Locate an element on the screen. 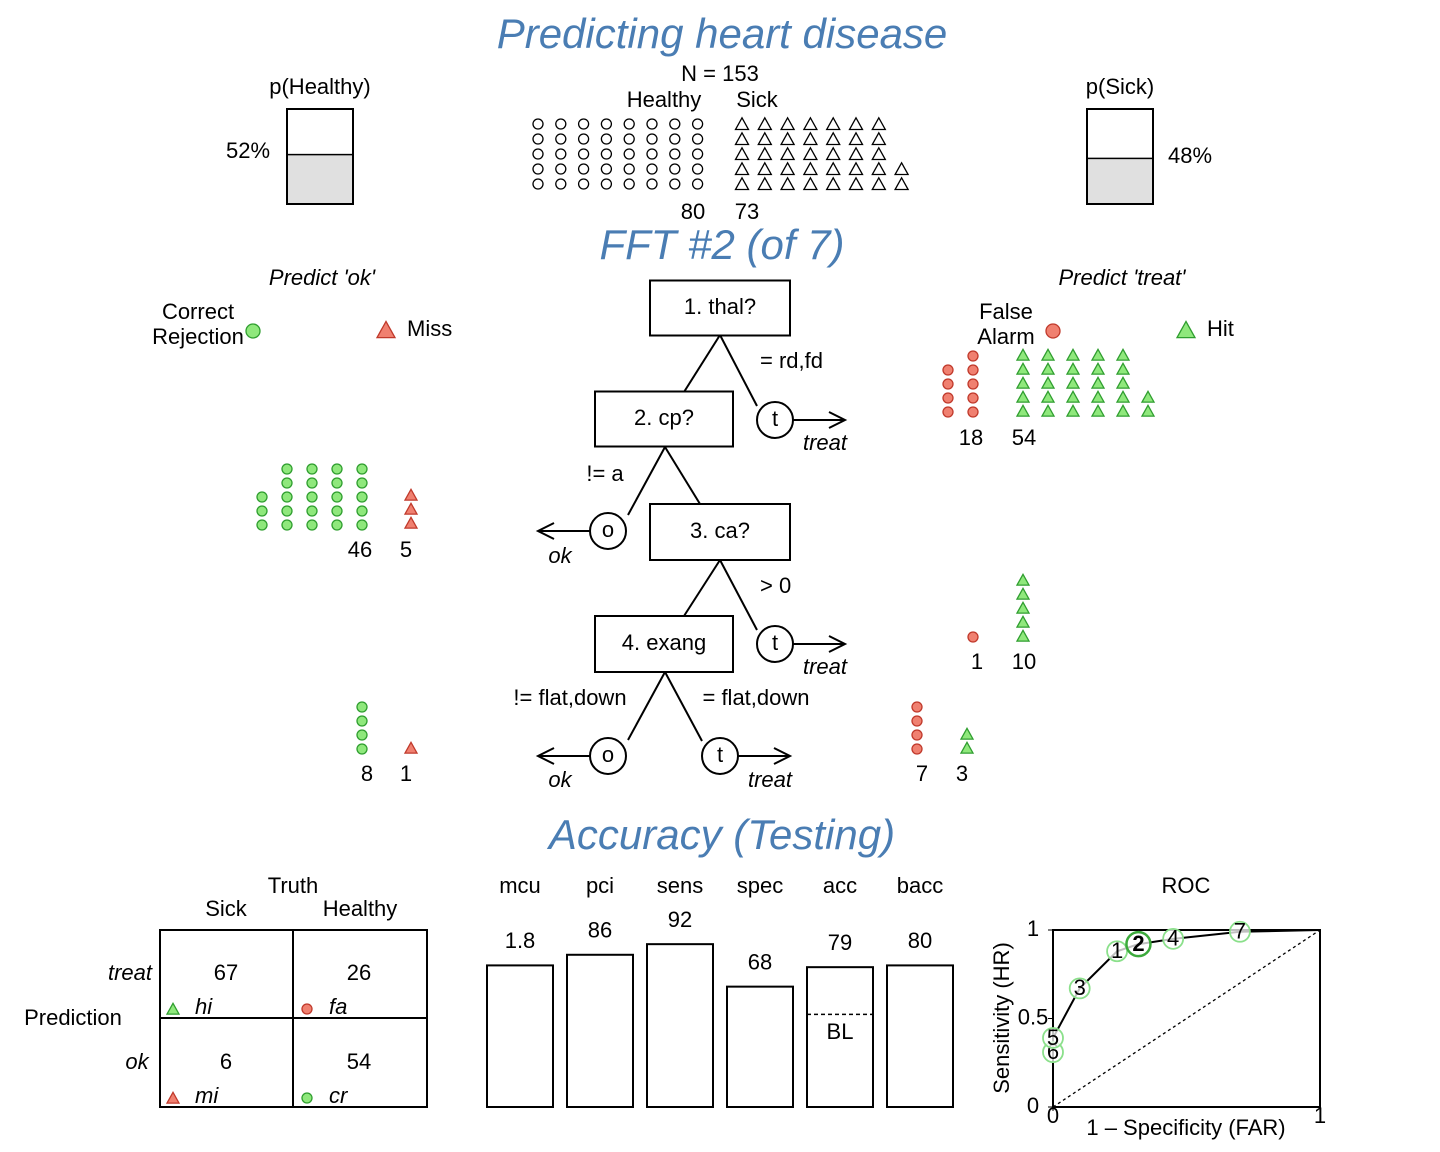 The width and height of the screenshot is (1440, 1152). node-label: 1. thal? is located at coordinates (720, 306).